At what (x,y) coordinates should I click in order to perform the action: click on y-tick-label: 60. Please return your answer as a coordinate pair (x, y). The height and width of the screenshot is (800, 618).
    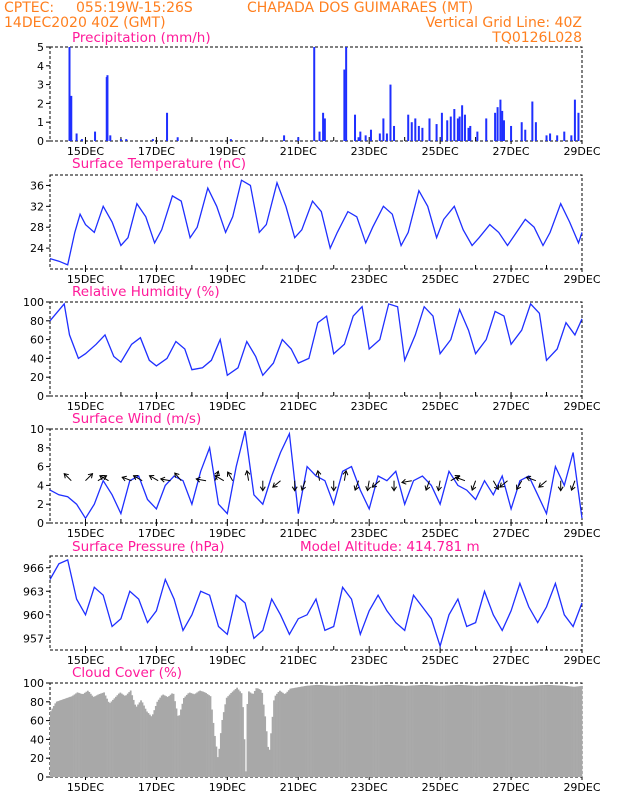
    Looking at the image, I should click on (37, 340).